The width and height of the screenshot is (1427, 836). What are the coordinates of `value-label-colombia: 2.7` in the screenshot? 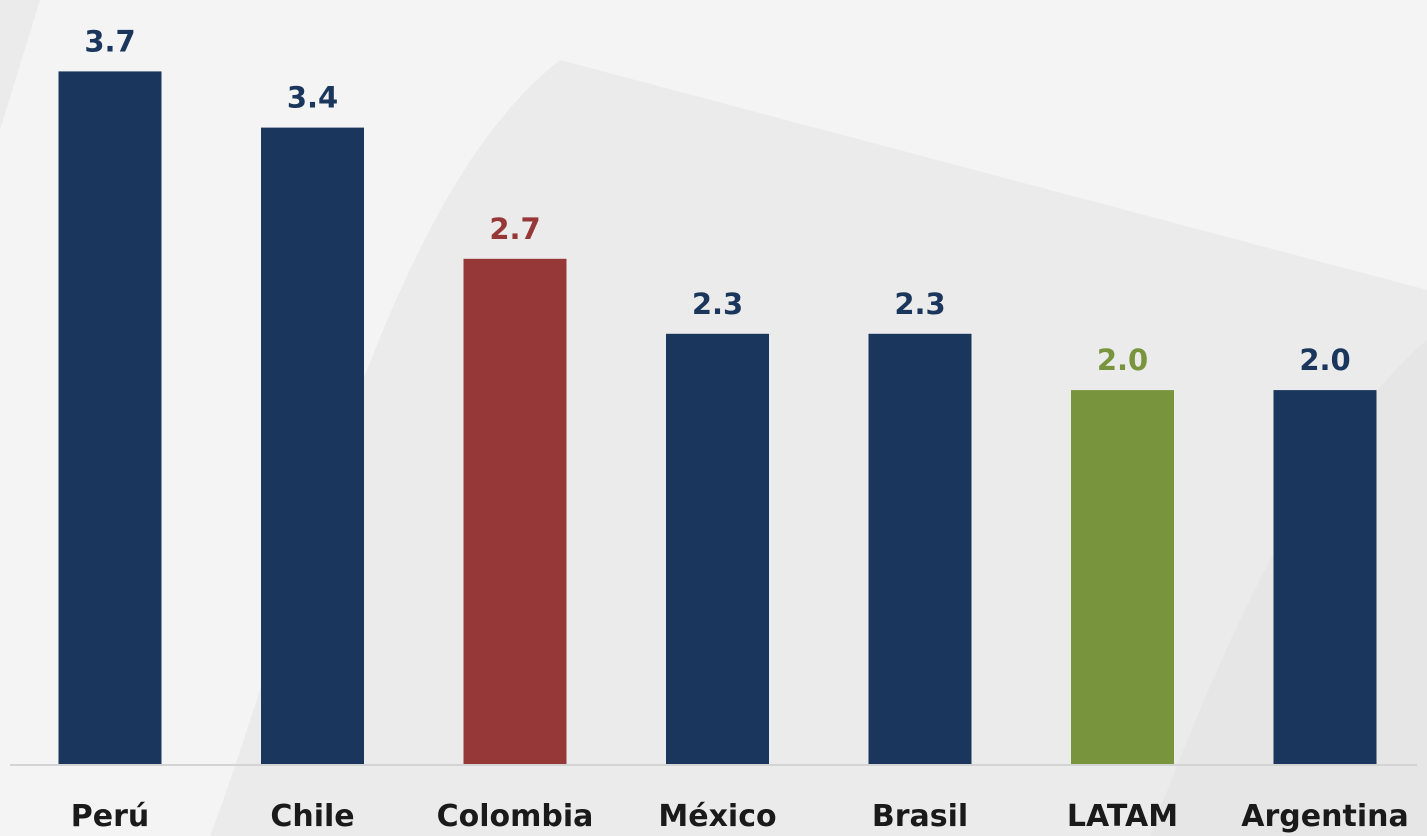 It's located at (514, 229).